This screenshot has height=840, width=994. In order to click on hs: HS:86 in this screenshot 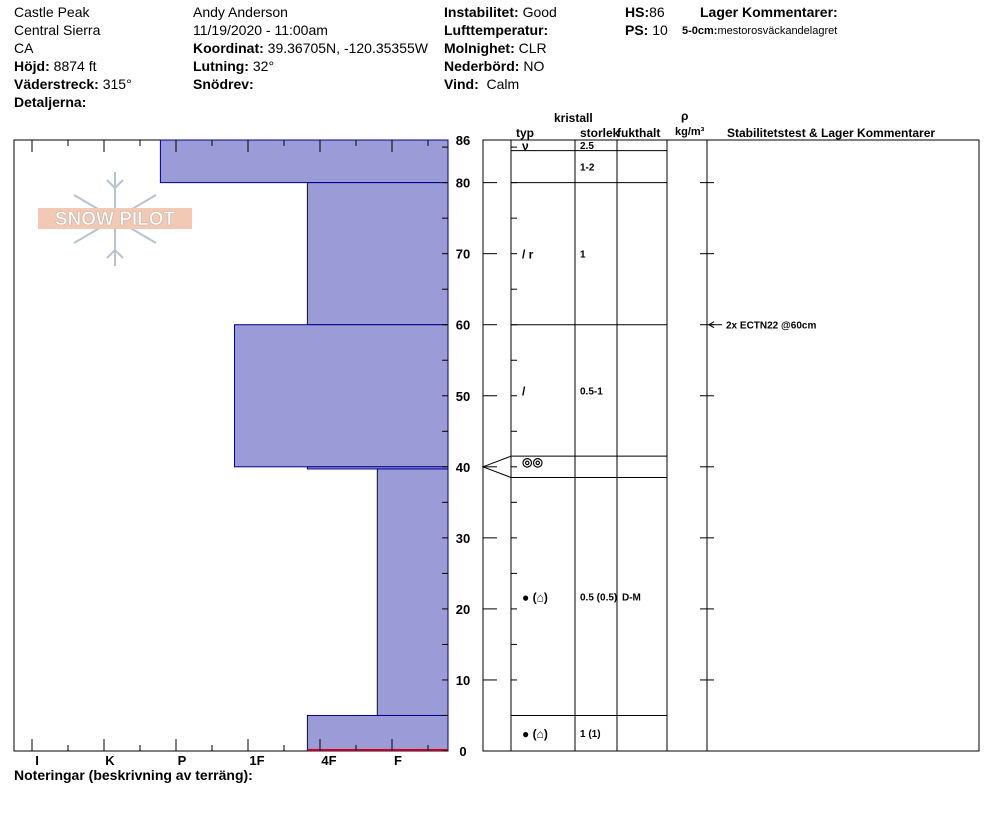, I will do `click(645, 12)`.